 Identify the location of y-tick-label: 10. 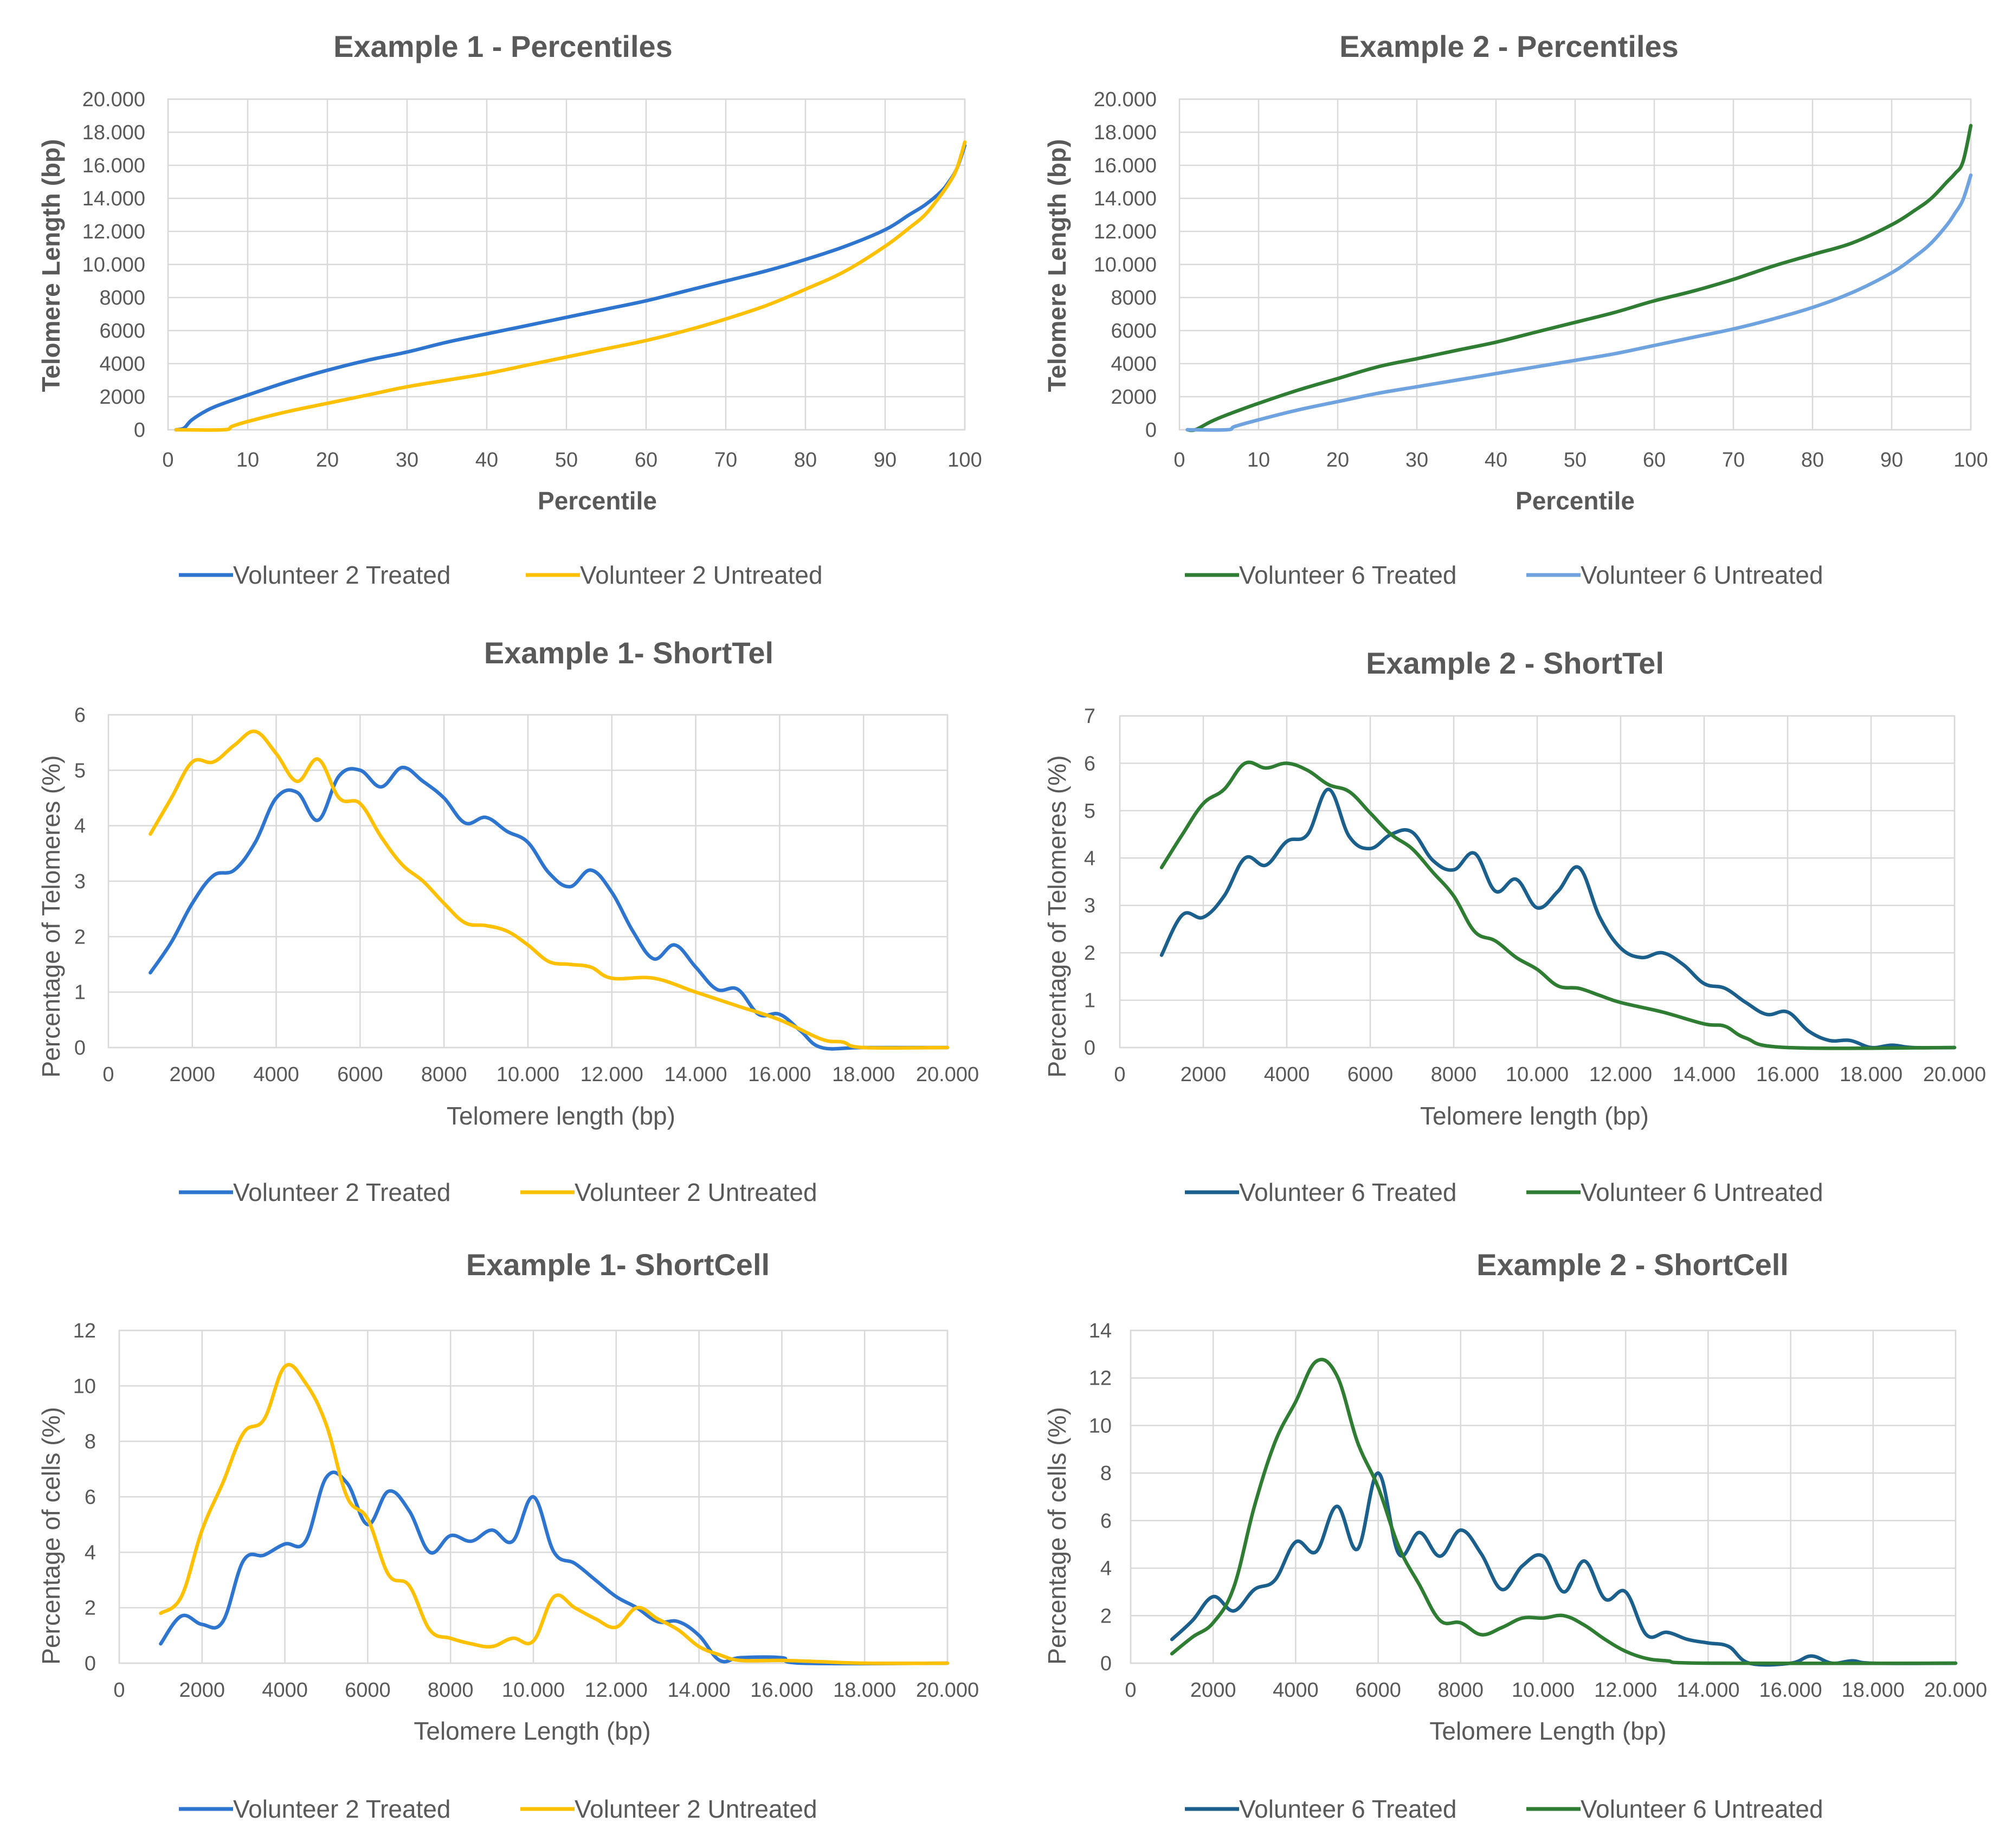
(1100, 1426).